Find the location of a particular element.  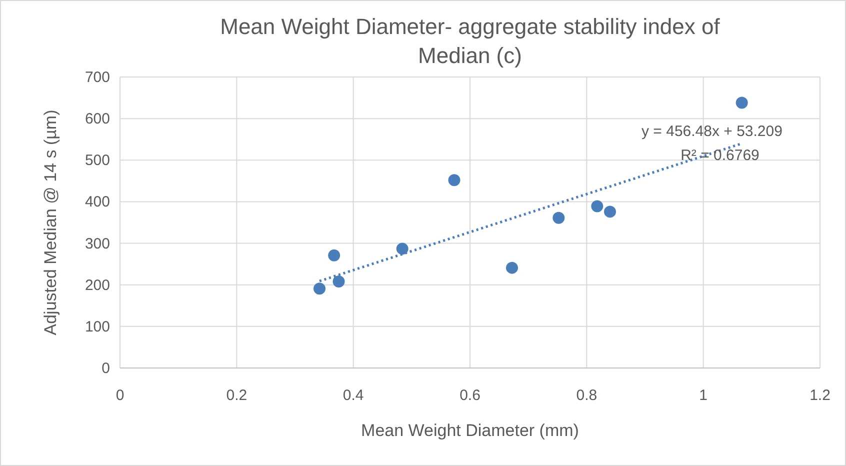

x-tick-label: 1 is located at coordinates (703, 395).